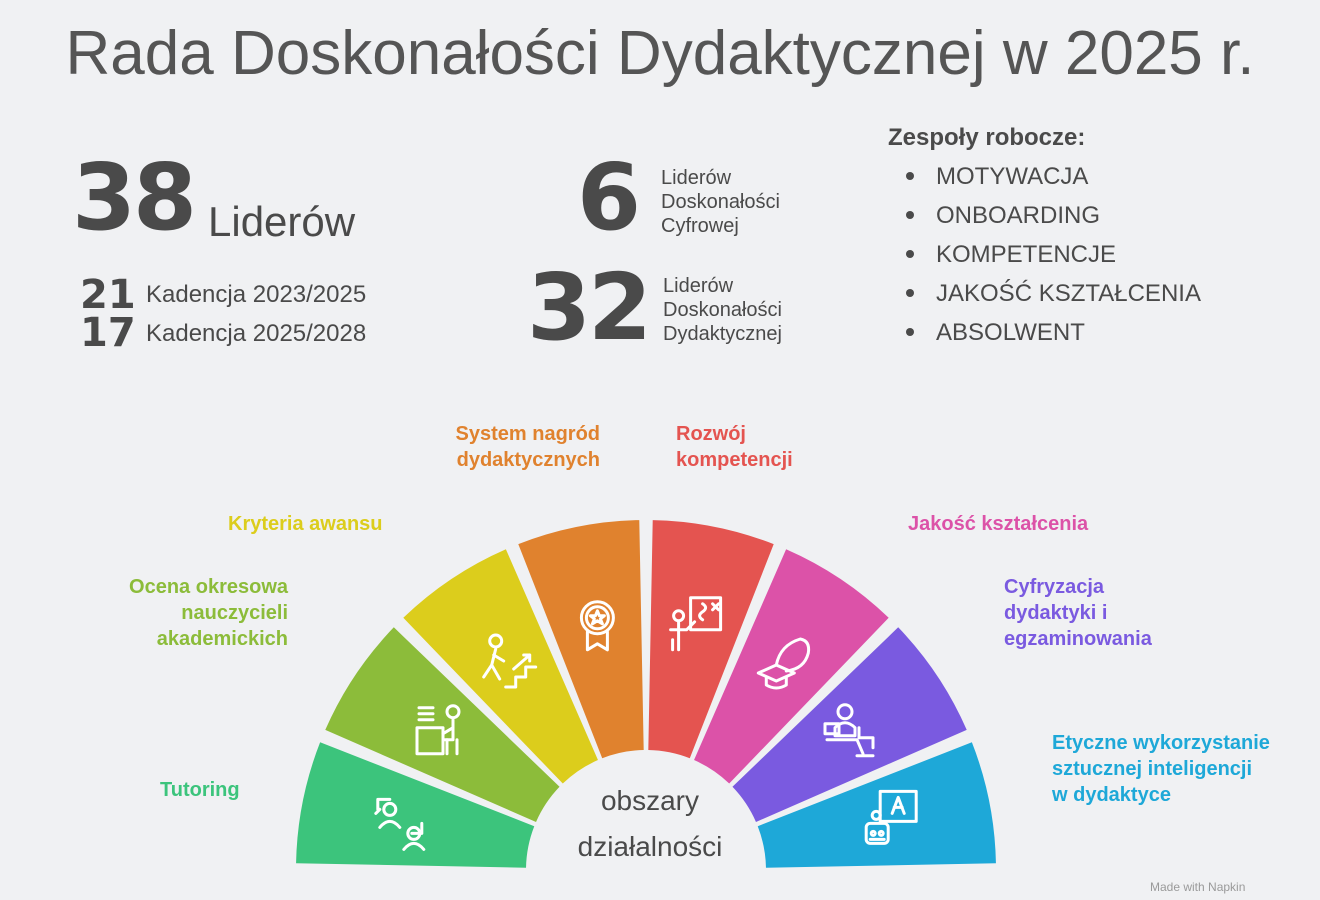 This screenshot has width=1320, height=900. I want to click on area-label-text: Kryteria awansu, so click(305, 524).